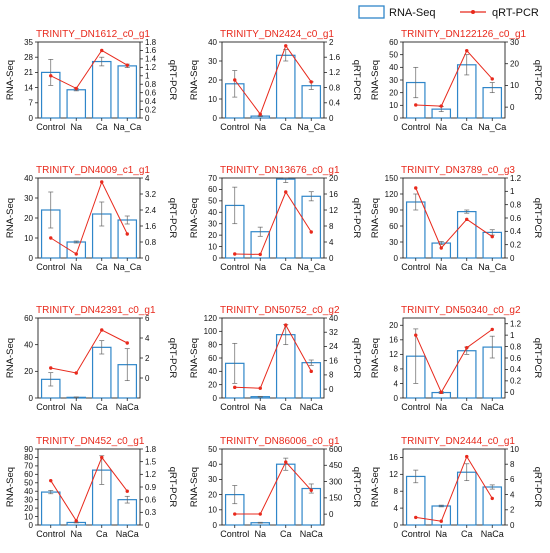 The width and height of the screenshot is (550, 553). What do you see at coordinates (151, 487) in the screenshot?
I see `y2-tick-label: 0.9` at bounding box center [151, 487].